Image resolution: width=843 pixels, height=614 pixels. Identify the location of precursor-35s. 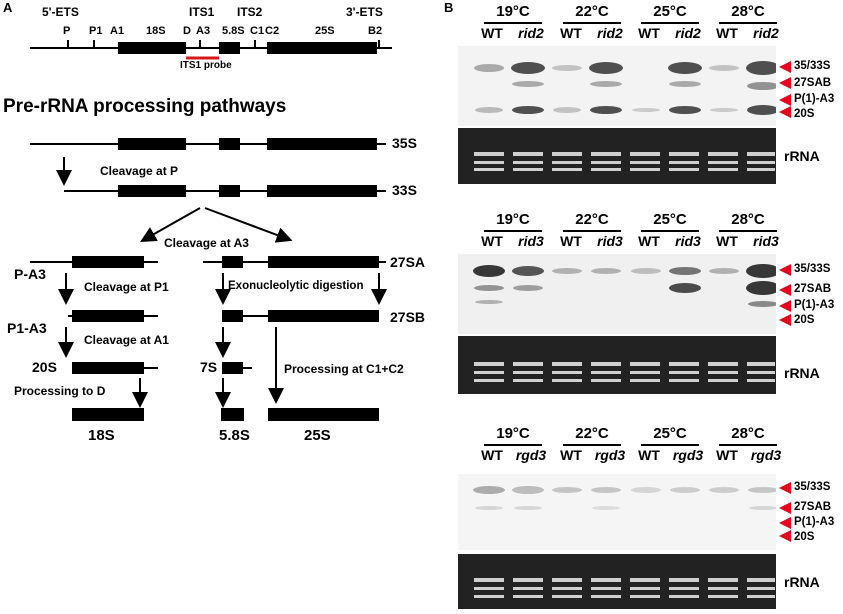
(208, 144).